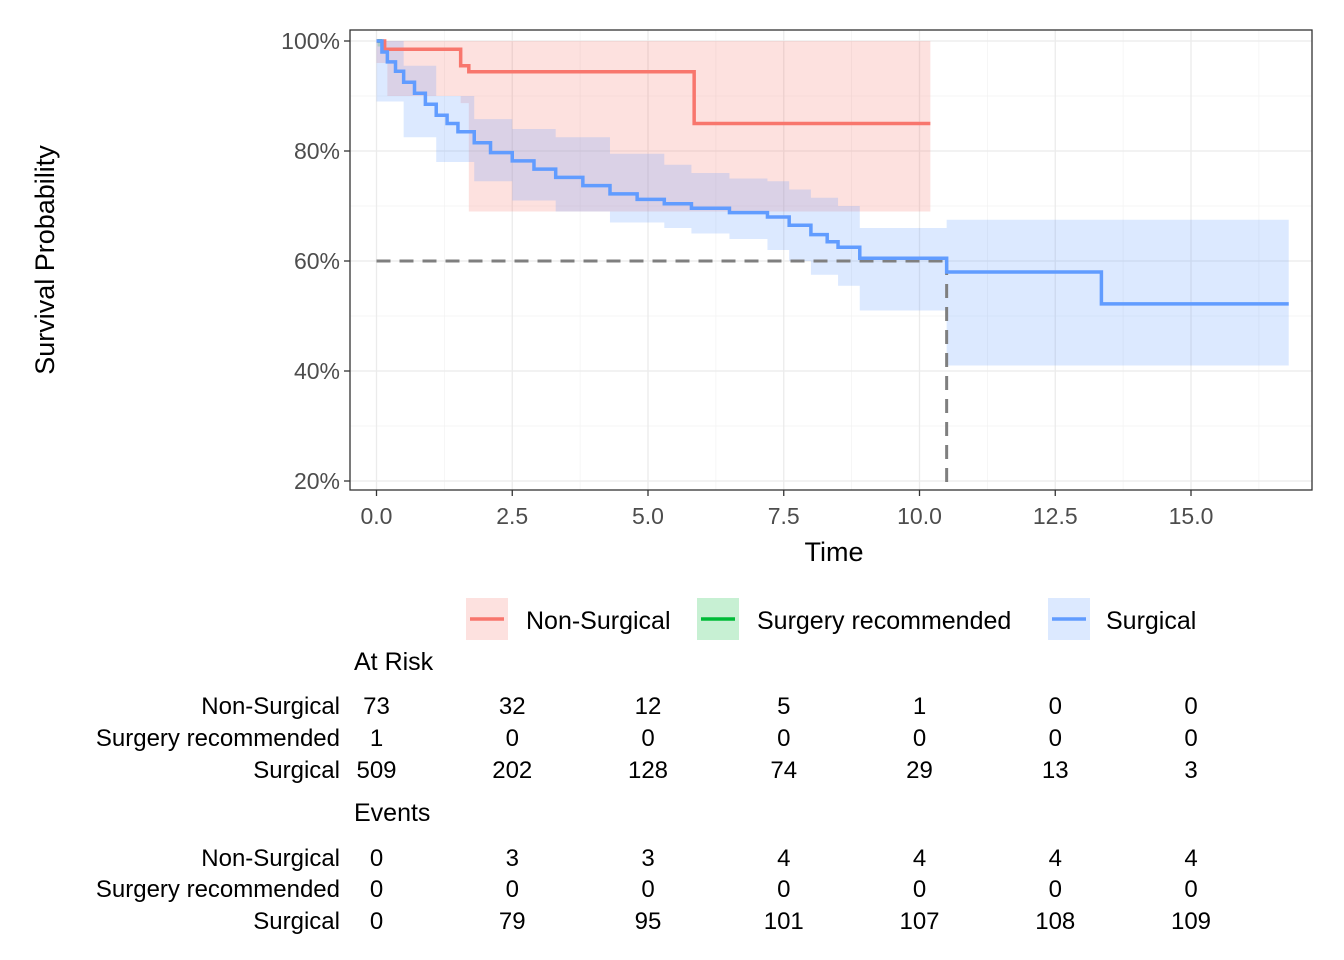 This screenshot has height=960, width=1344. What do you see at coordinates (296, 921) in the screenshot?
I see `events-row-label: Surgical` at bounding box center [296, 921].